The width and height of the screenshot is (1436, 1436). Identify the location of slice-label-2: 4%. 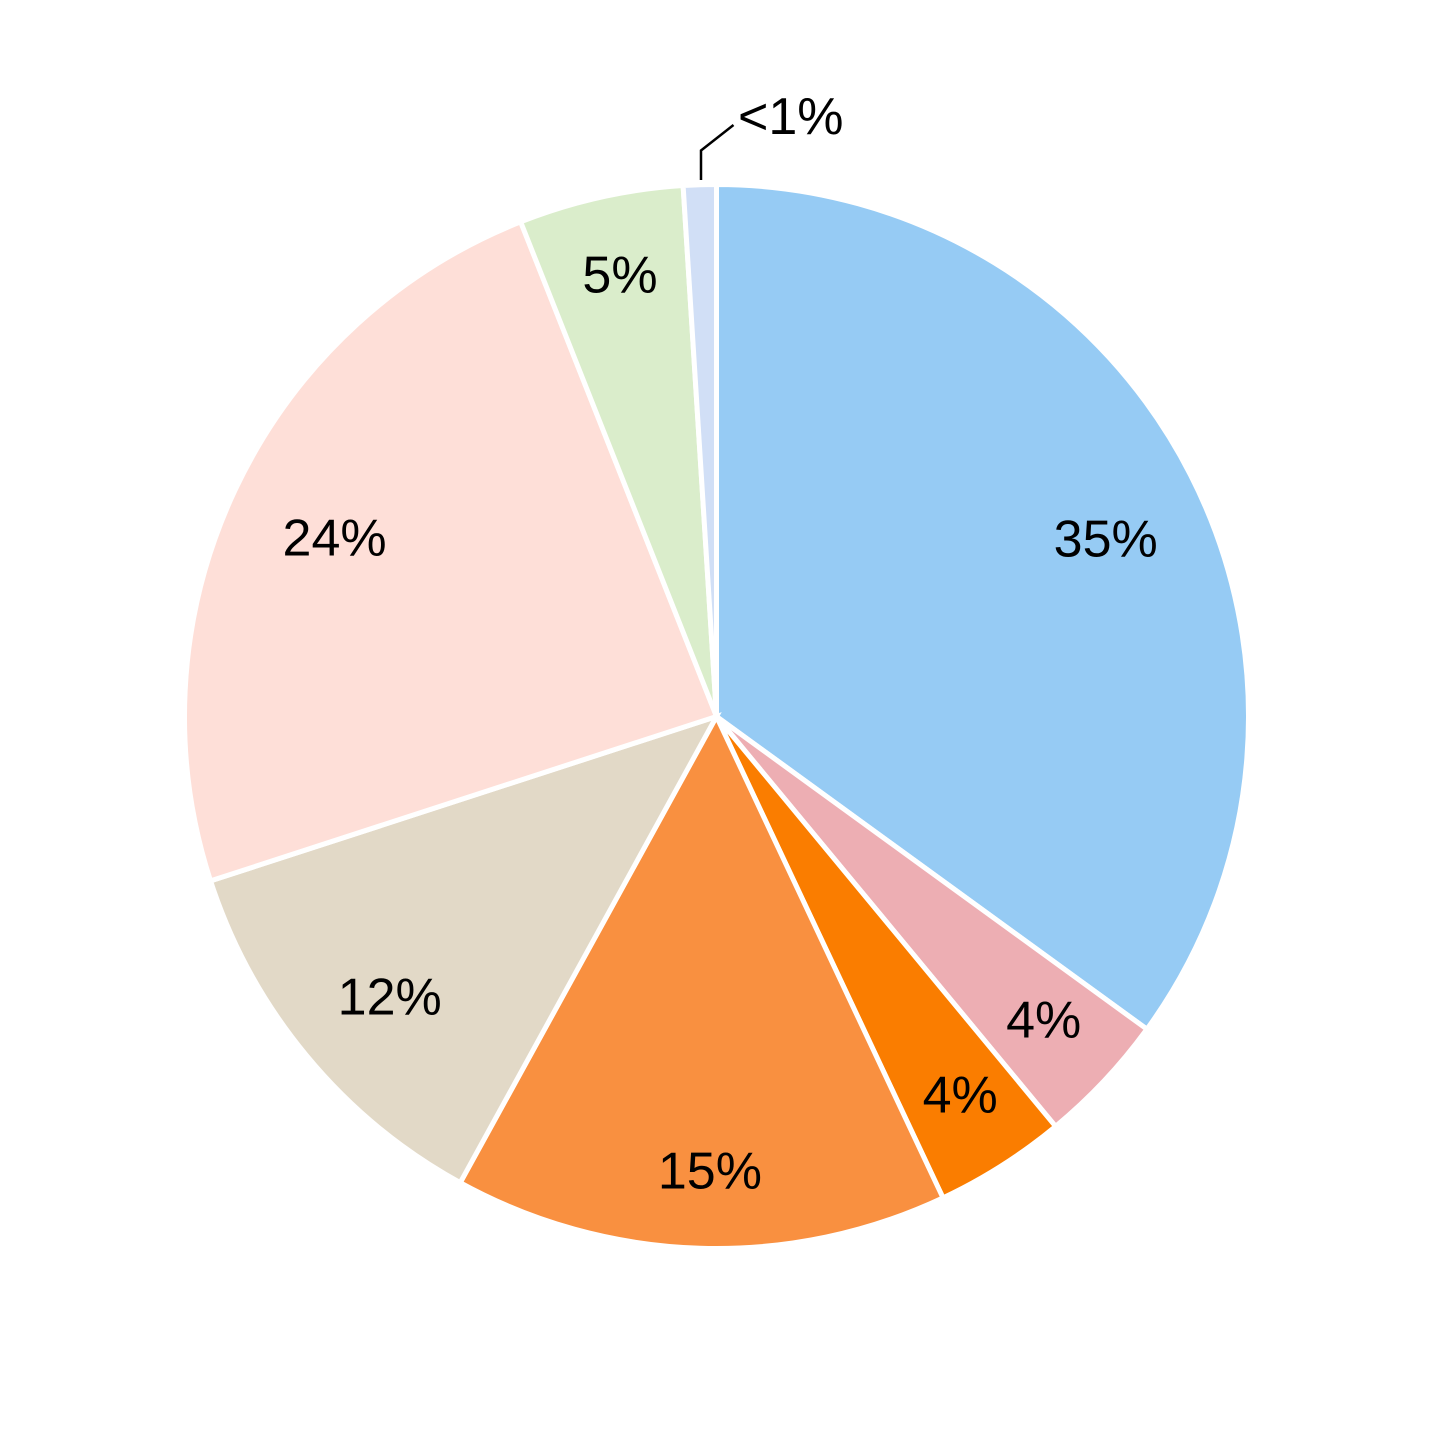
(960, 1096).